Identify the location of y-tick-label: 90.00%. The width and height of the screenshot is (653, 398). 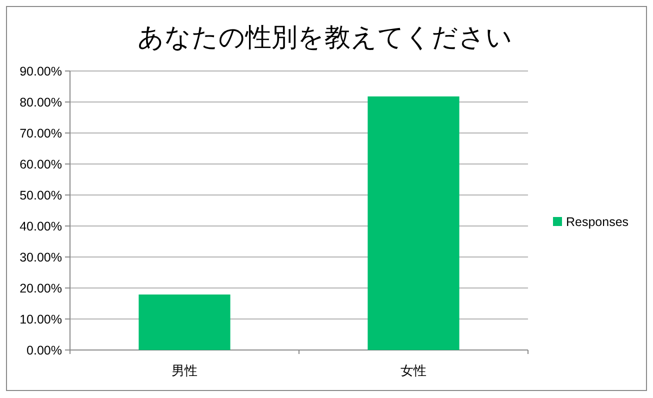
(41, 71).